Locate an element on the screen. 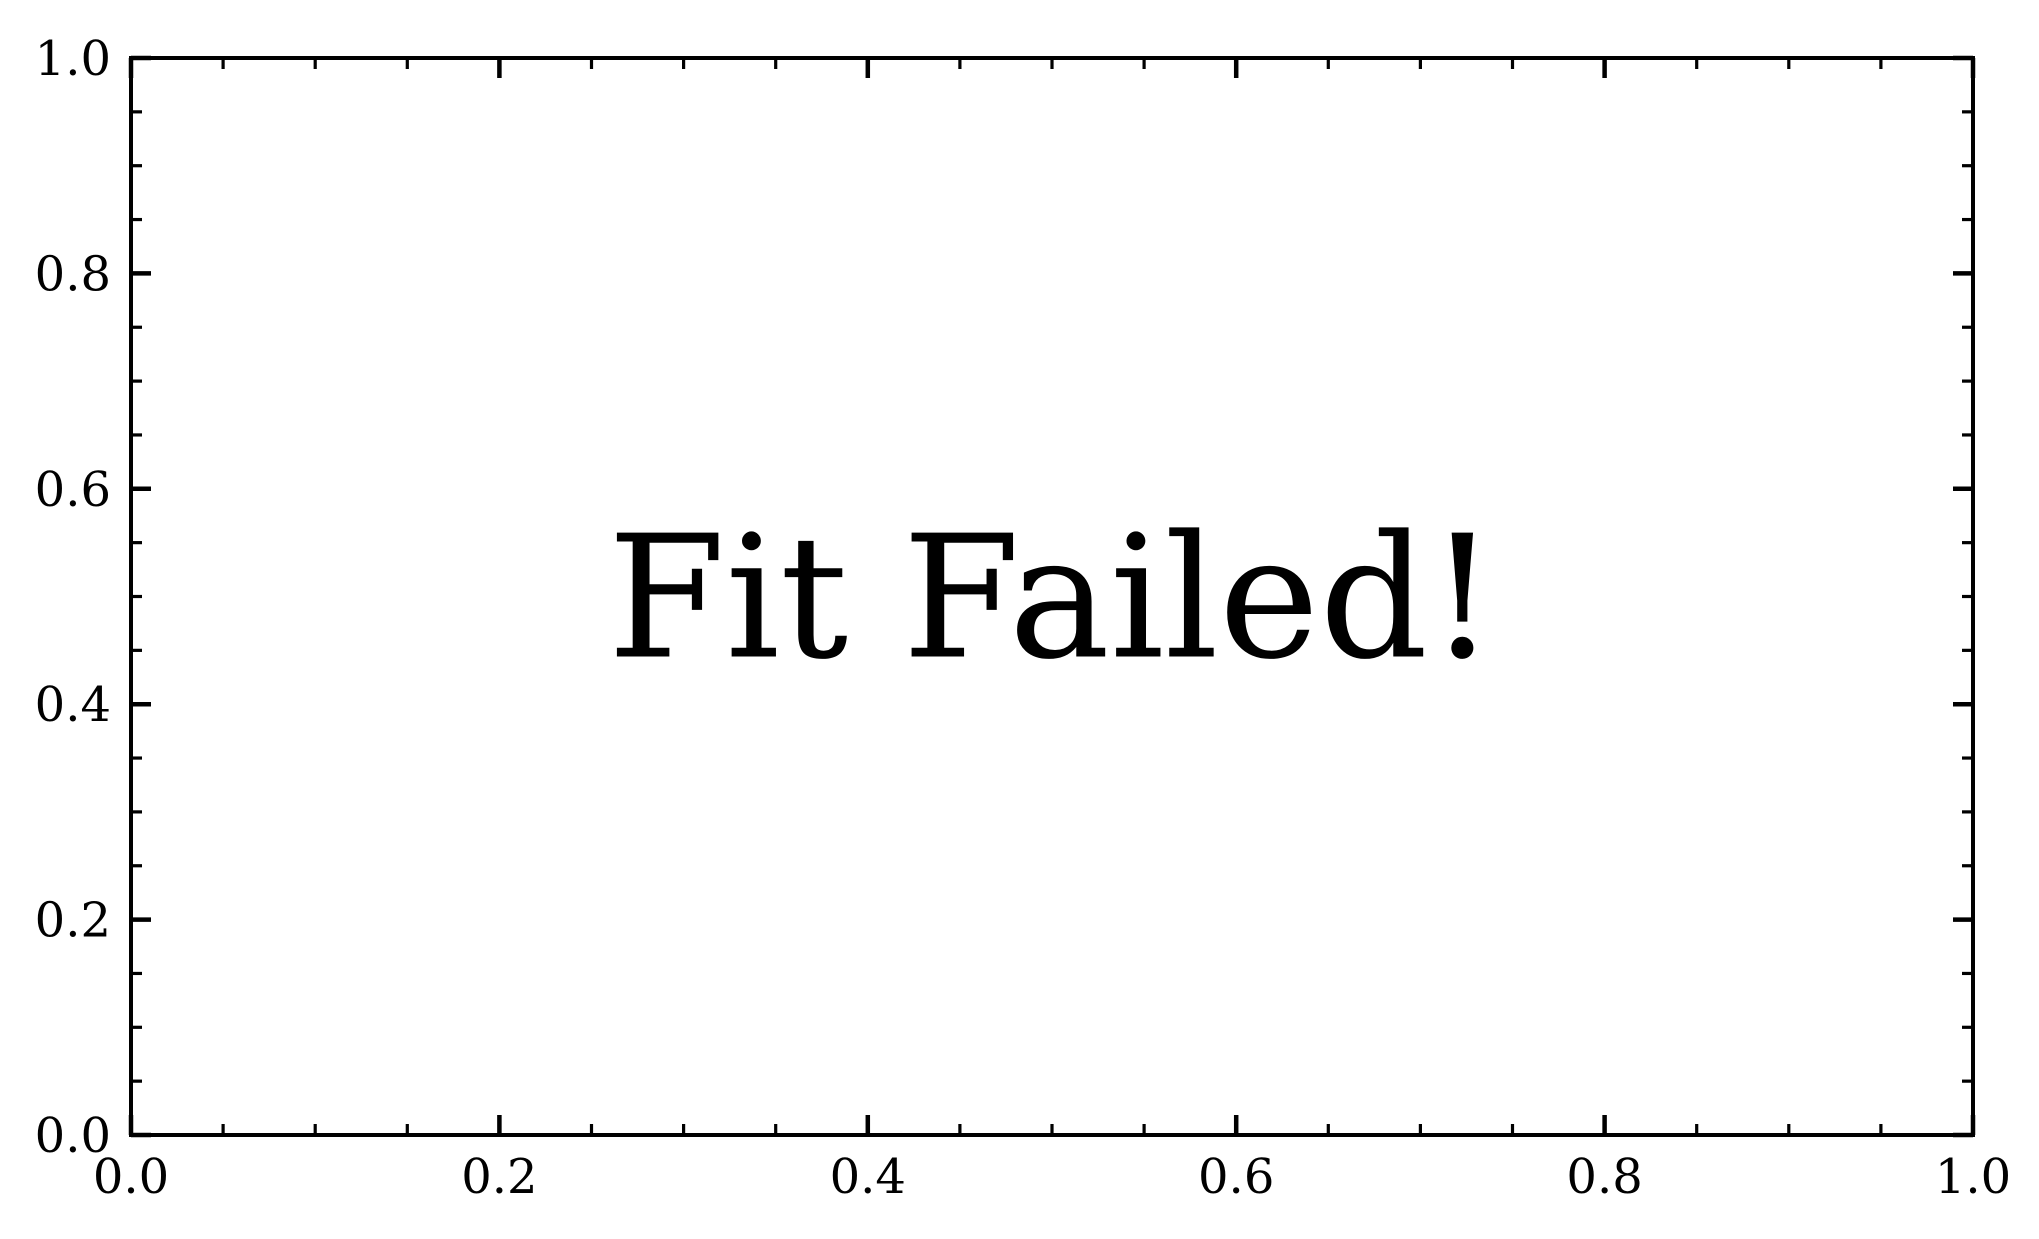  x-tick-label: 0.0 is located at coordinates (131, 1177).